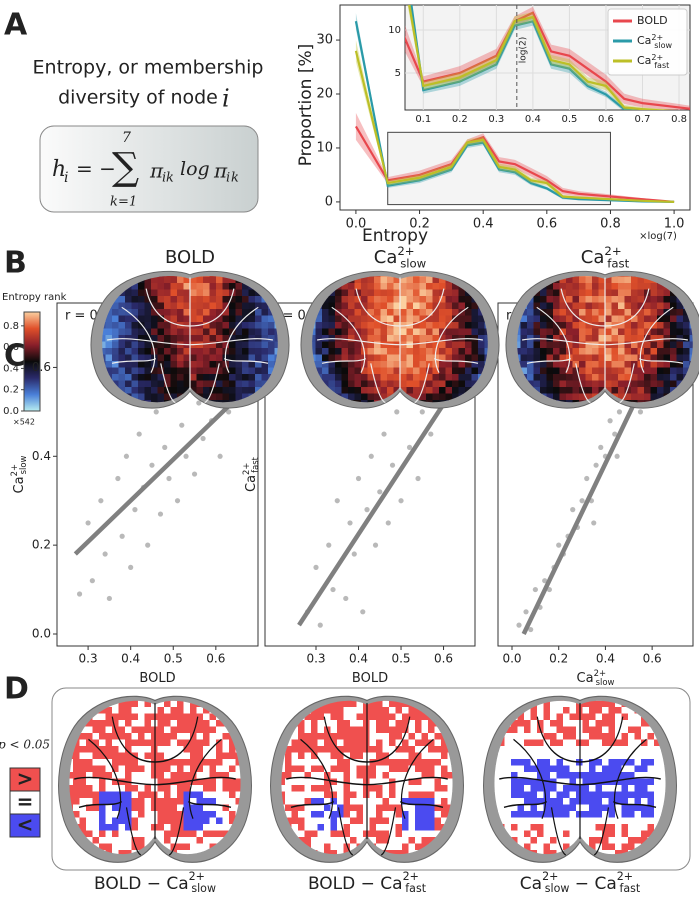 The height and width of the screenshot is (899, 699). Describe the element at coordinates (315, 659) in the screenshot. I see `x-tick-label: 0.3` at that location.